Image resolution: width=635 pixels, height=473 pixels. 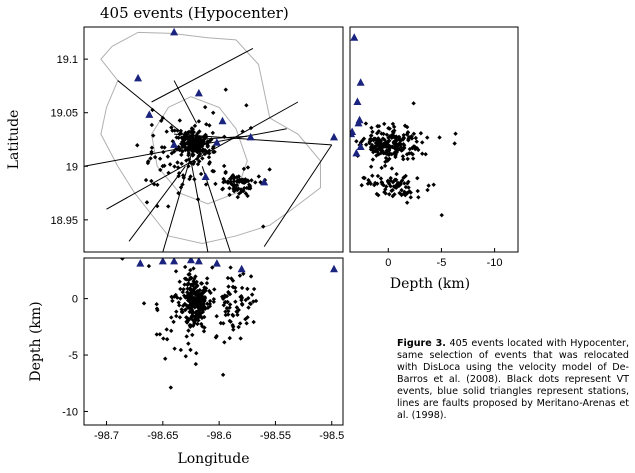 What do you see at coordinates (421, 343) in the screenshot?
I see `caption-label: Figure 3.` at bounding box center [421, 343].